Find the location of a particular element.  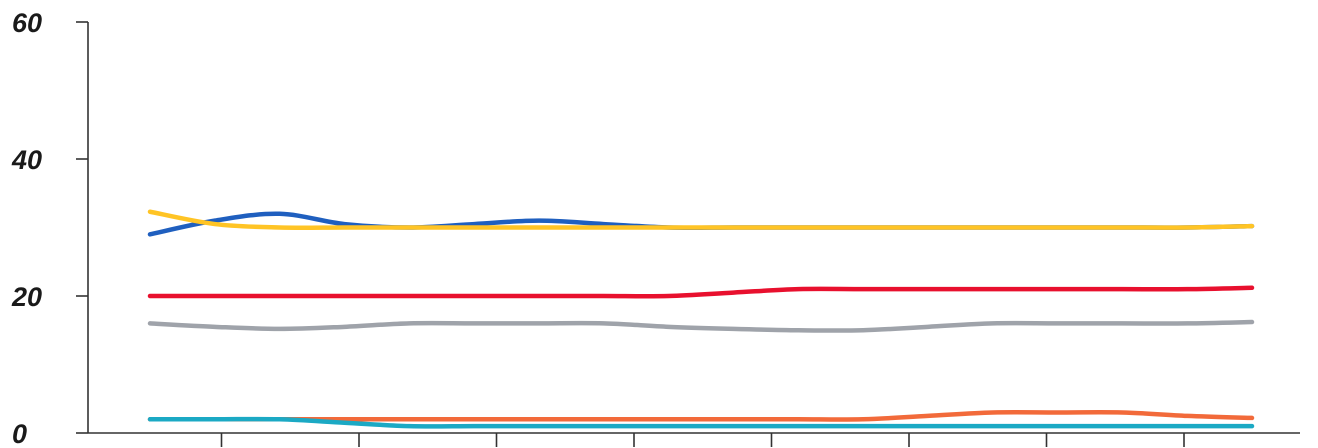

y-axis-ticks: 0 20 40 60 is located at coordinates (49, 228).